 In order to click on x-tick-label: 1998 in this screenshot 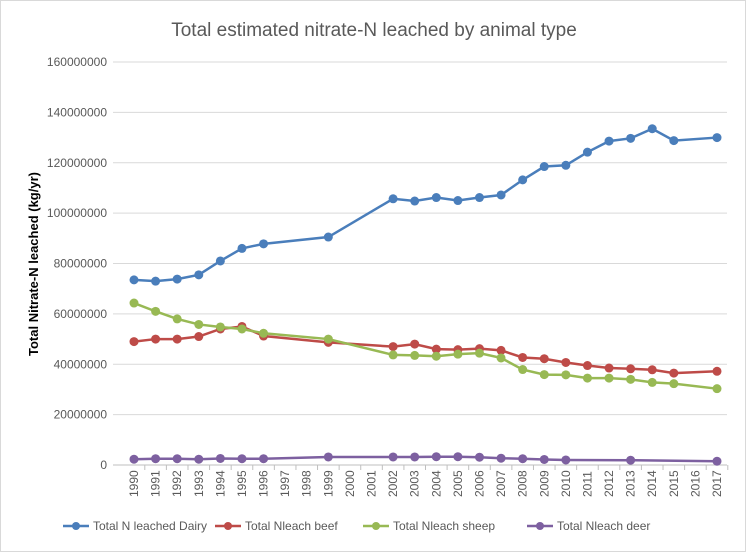, I will do `click(307, 483)`.